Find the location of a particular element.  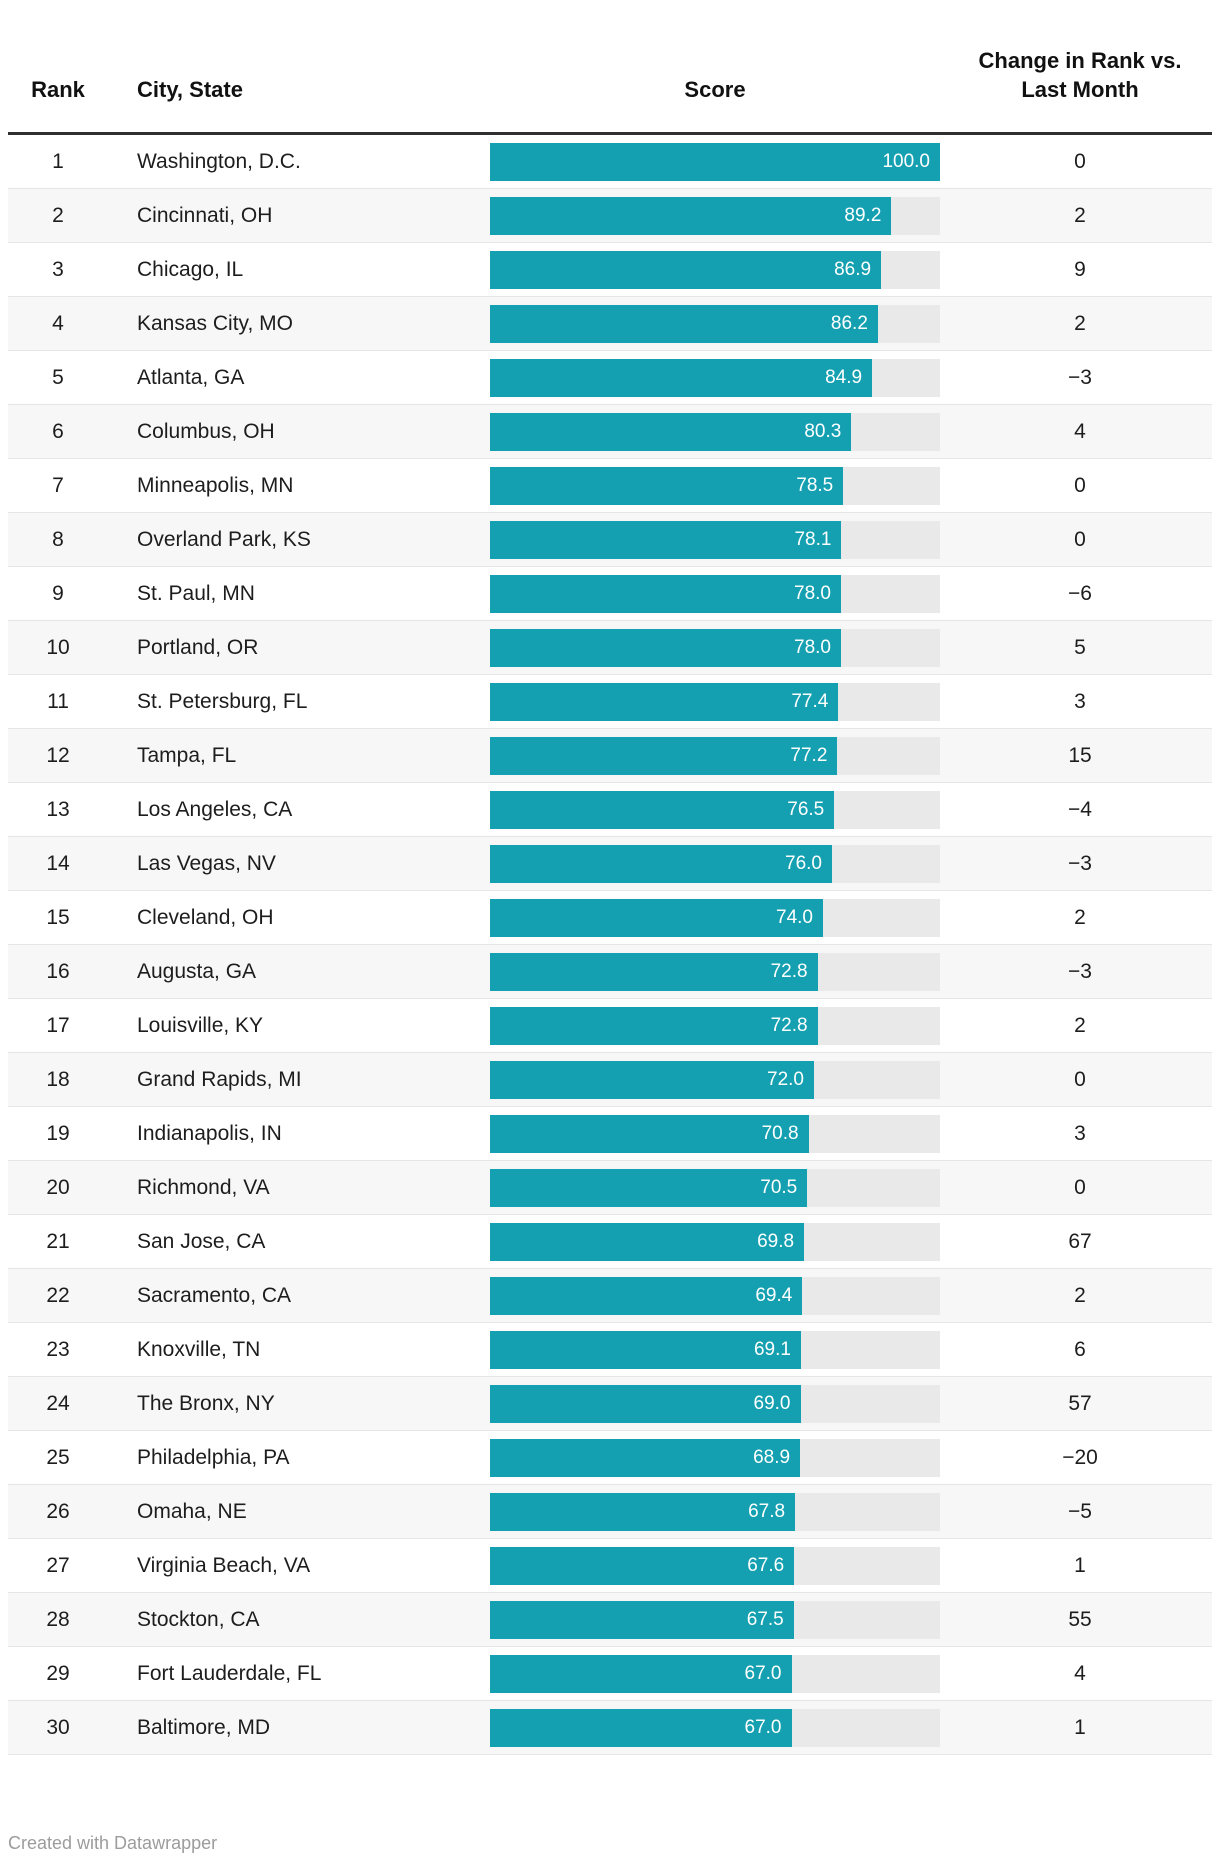

score-bar: 86.9 is located at coordinates (686, 269).